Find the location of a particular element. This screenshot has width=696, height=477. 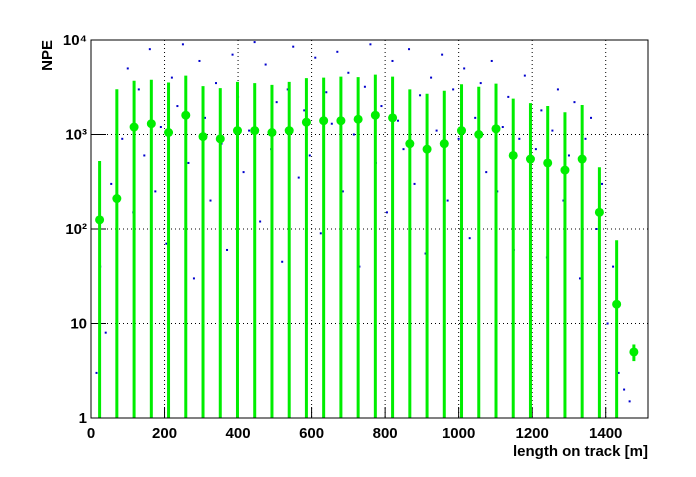

x-tick-label: 400 is located at coordinates (238, 433).